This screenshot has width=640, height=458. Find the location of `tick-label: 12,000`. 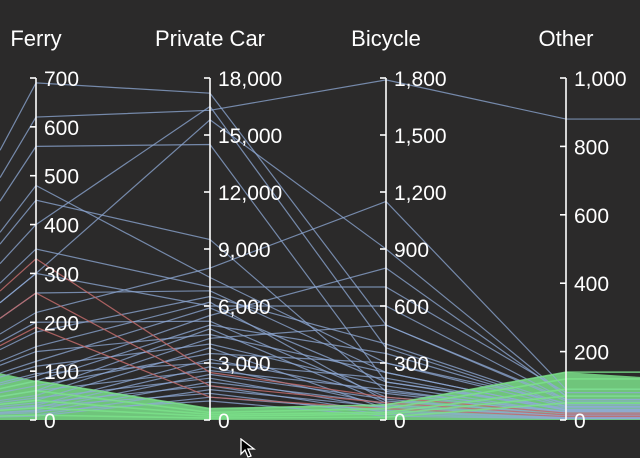

tick-label: 12,000 is located at coordinates (250, 193).